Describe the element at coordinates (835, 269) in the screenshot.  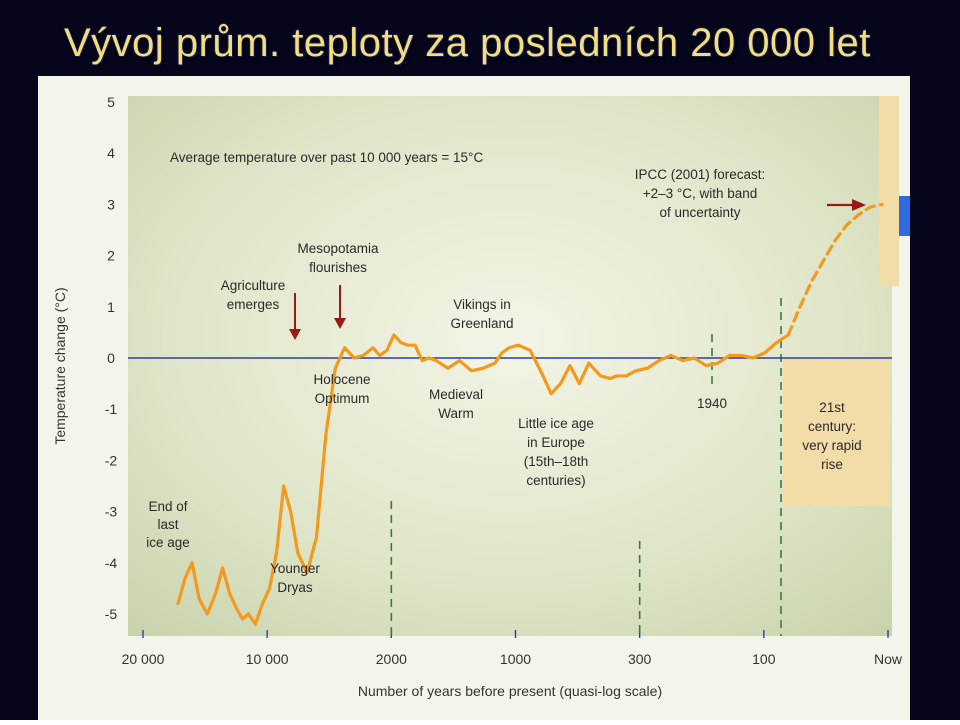
I see `forecast-series-line` at that location.